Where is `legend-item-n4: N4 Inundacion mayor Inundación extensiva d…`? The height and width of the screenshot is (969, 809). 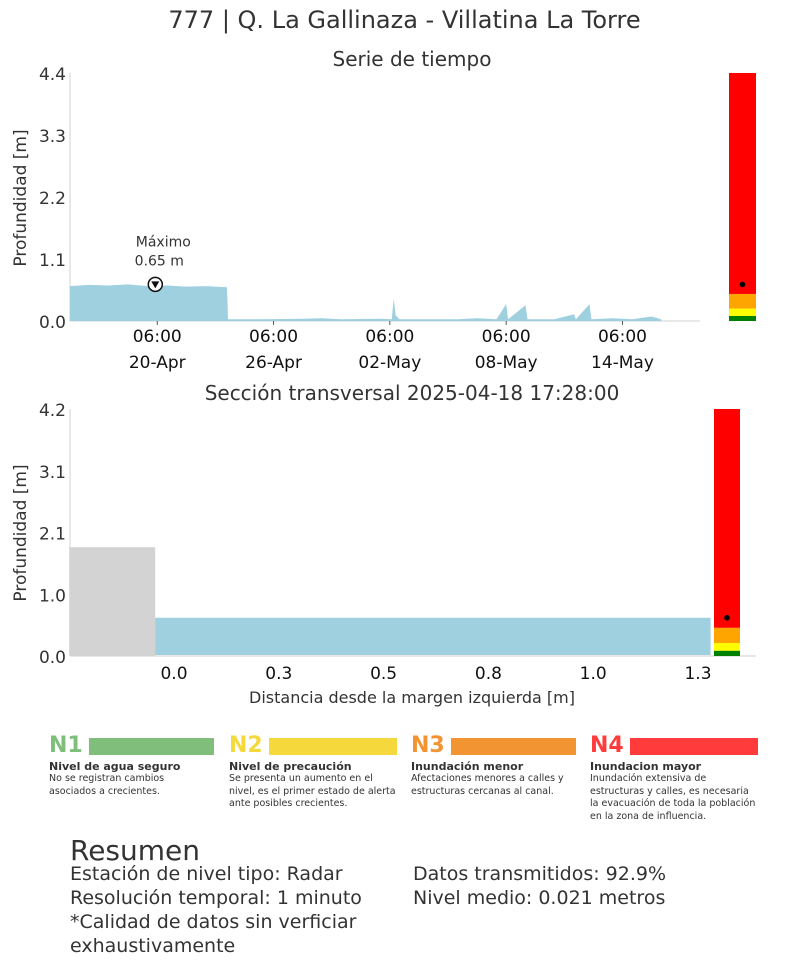
legend-item-n4: N4 Inundacion mayor Inundación extensiva d… is located at coordinates (674, 779).